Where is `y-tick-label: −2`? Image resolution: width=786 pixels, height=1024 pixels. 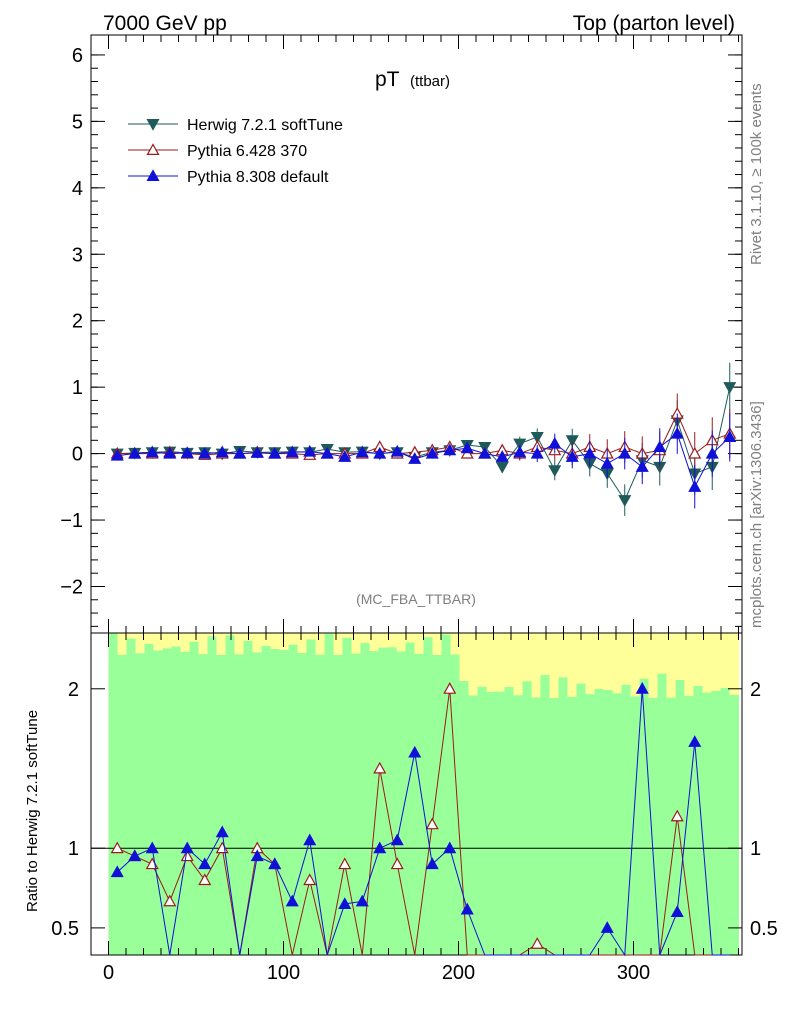 y-tick-label: −2 is located at coordinates (71, 587).